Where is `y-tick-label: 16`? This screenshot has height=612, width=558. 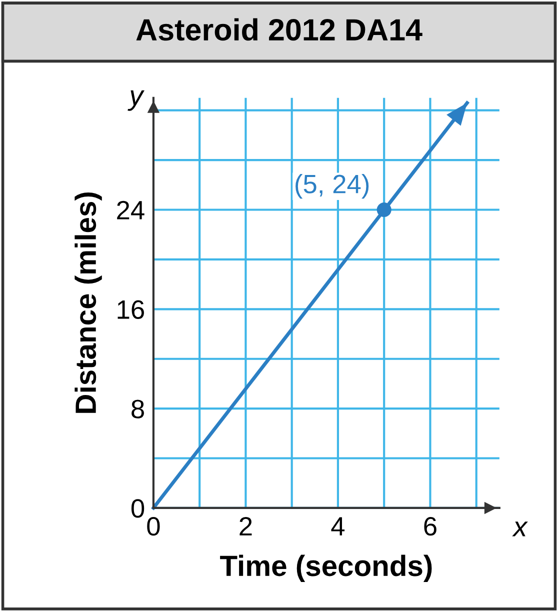 y-tick-label: 16 is located at coordinates (131, 309).